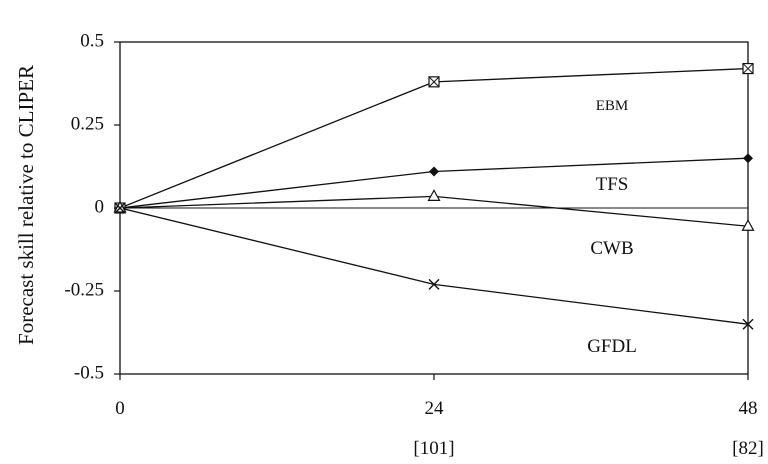 This screenshot has height=464, width=768. What do you see at coordinates (748, 448) in the screenshot?
I see `x-sample-count-label: [82]` at bounding box center [748, 448].